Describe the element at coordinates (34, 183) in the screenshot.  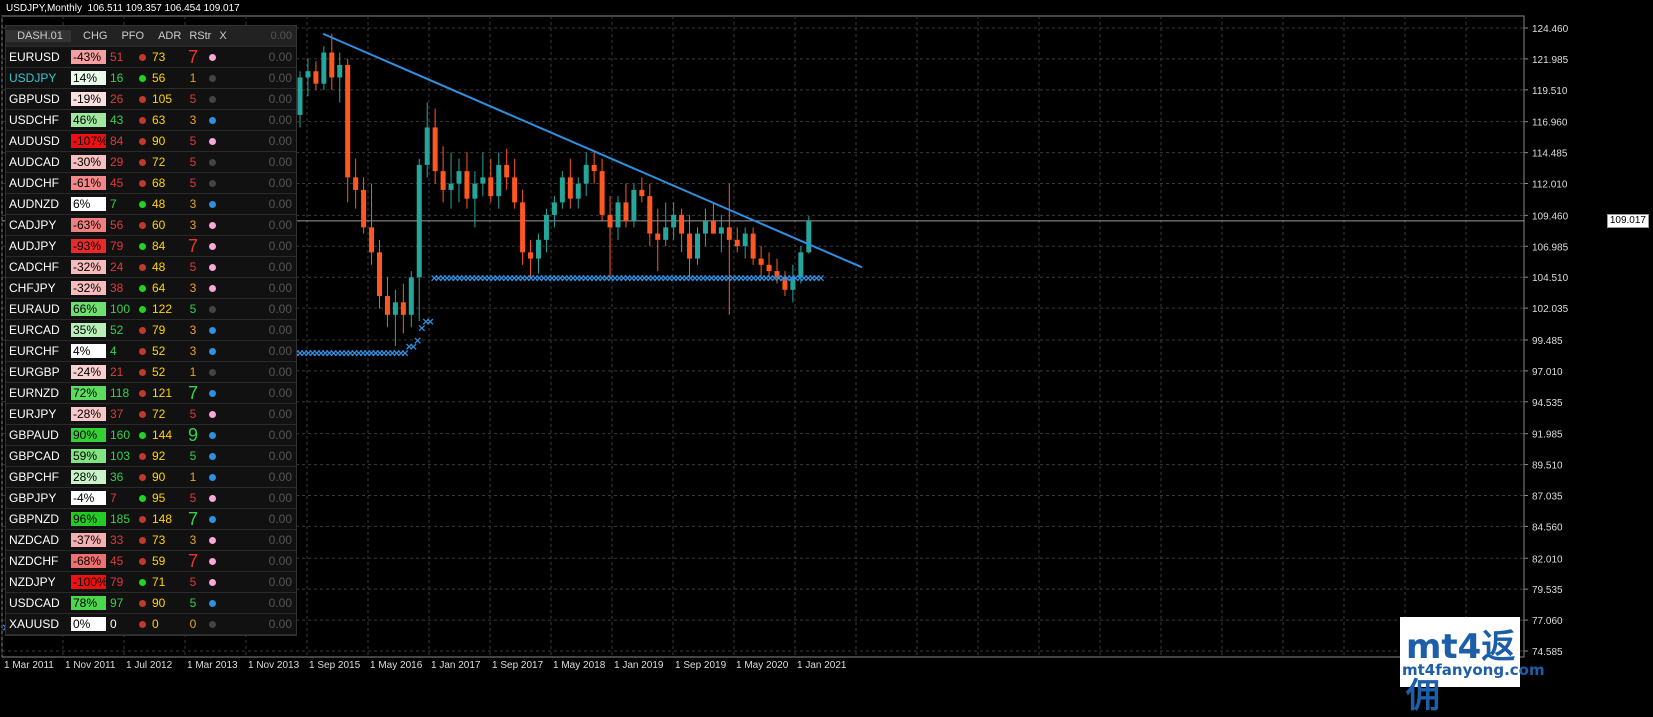
I see `row-symbol: AUDCHF` at that location.